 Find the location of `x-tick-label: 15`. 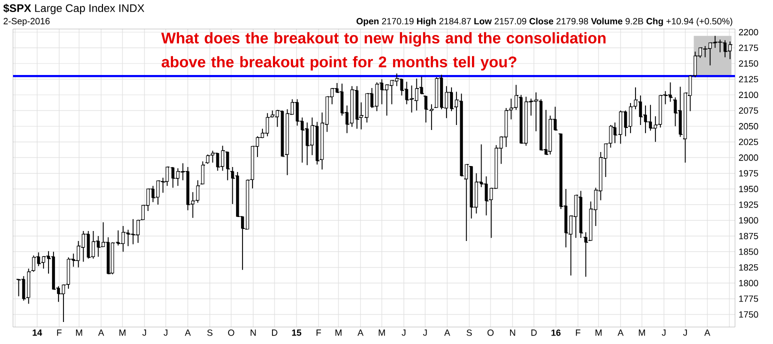

x-tick-label: 15 is located at coordinates (297, 333).